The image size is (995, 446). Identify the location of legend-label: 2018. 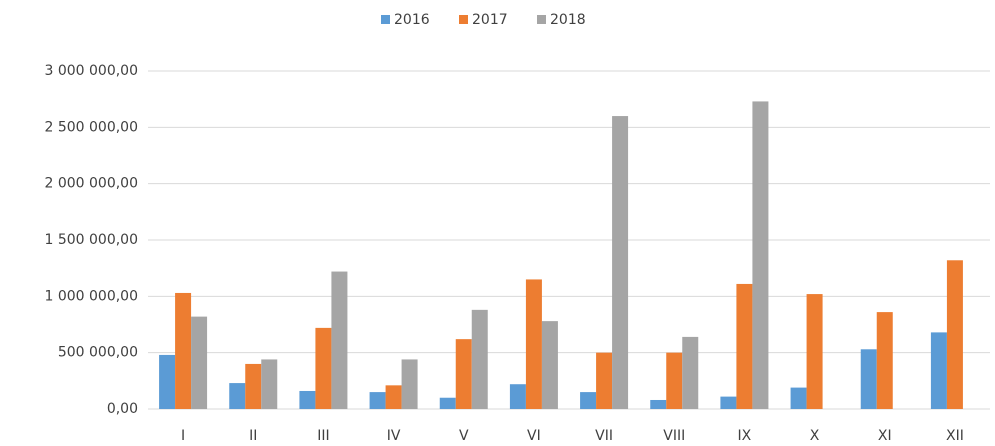
(568, 20).